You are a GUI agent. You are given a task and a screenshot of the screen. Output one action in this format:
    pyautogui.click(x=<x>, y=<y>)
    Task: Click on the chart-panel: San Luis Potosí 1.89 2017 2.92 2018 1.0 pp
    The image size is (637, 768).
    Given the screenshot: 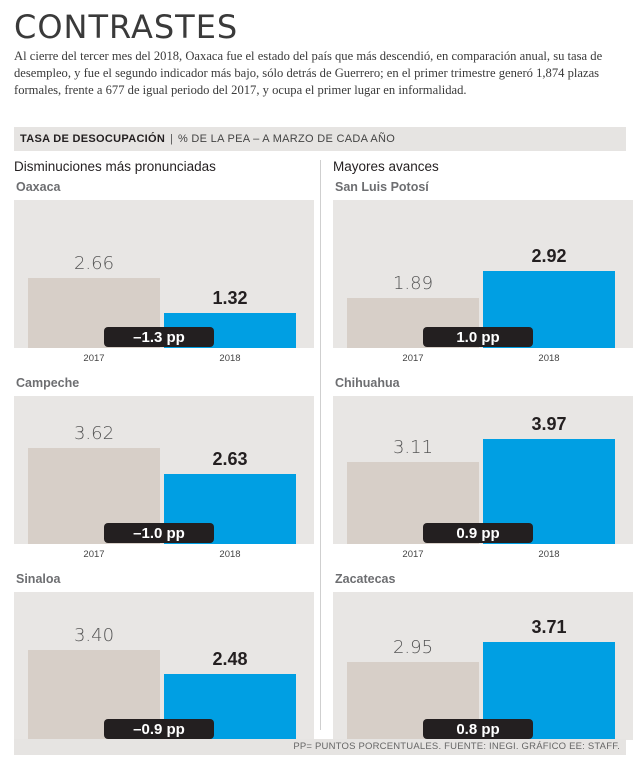 What is the action you would take?
    pyautogui.click(x=483, y=275)
    